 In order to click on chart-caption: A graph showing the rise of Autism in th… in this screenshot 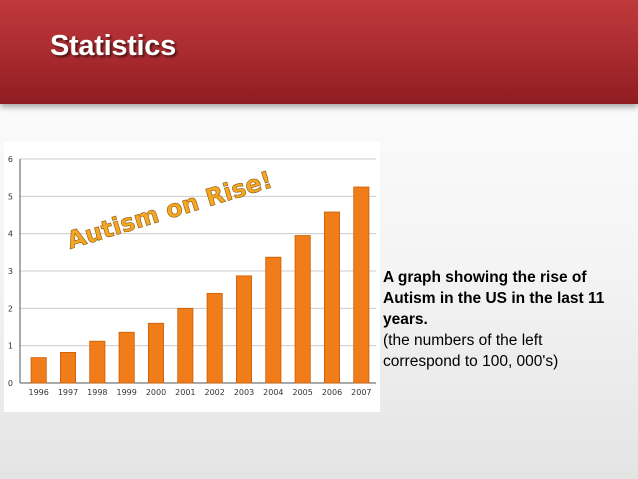, I will do `click(503, 319)`.